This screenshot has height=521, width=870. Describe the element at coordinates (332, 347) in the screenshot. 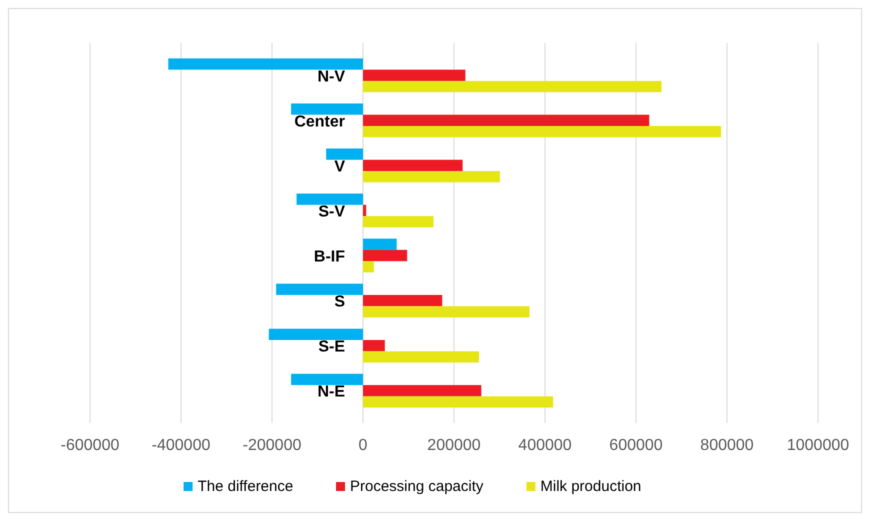

I see `y-tick-label: S-E` at that location.